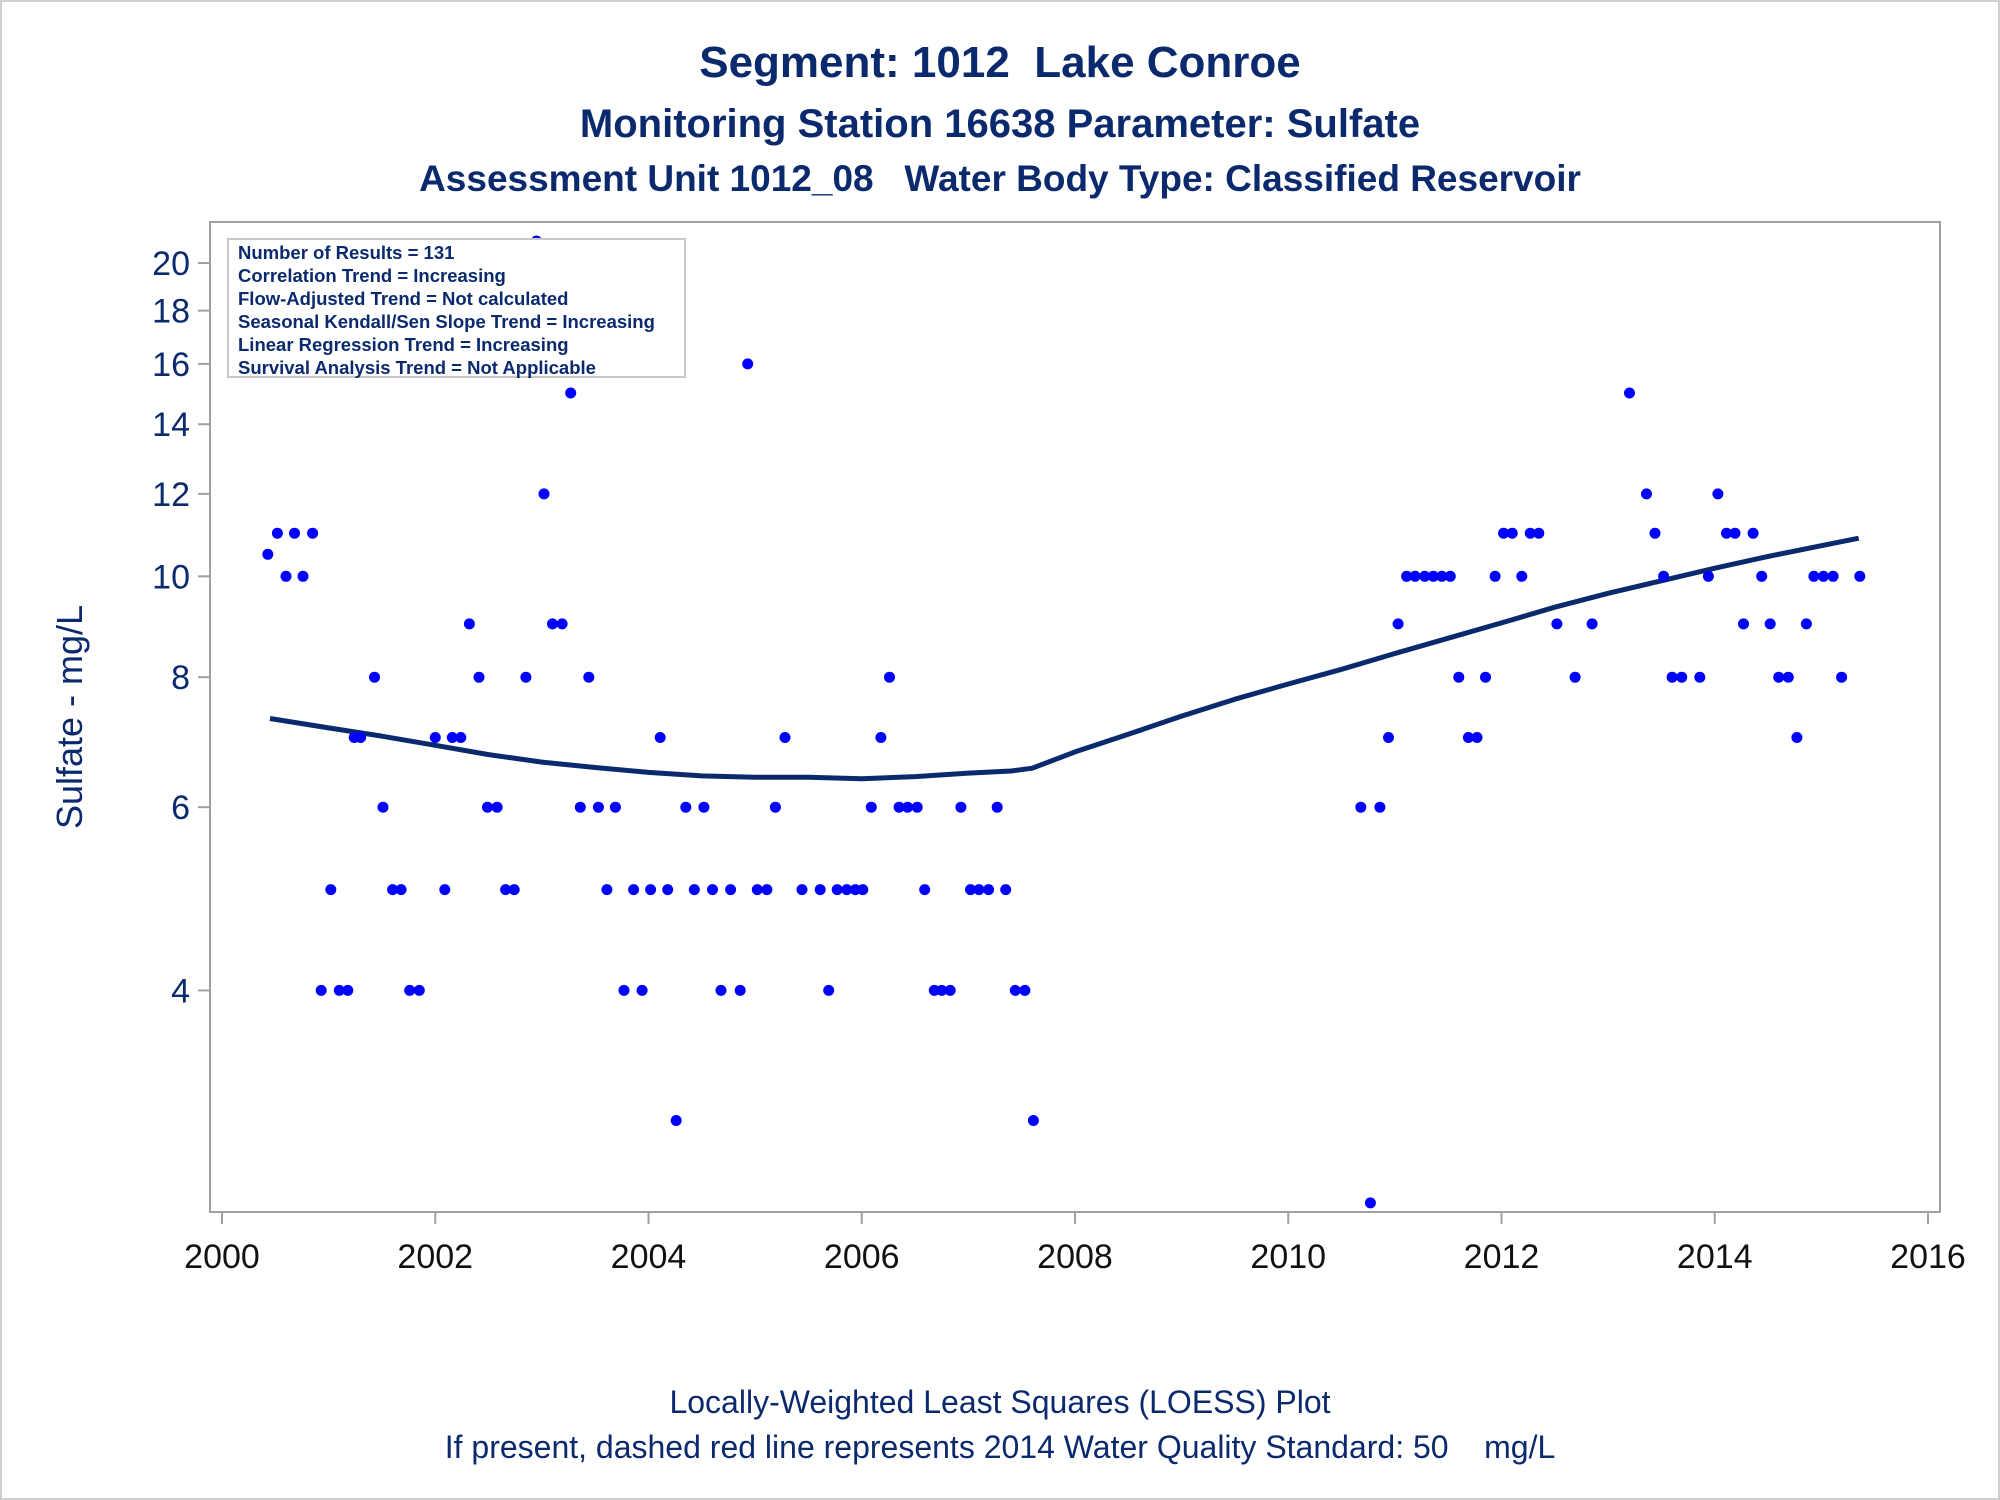 The height and width of the screenshot is (1500, 2000). I want to click on y-axis-label: Sulfate - mg/L, so click(69, 717).